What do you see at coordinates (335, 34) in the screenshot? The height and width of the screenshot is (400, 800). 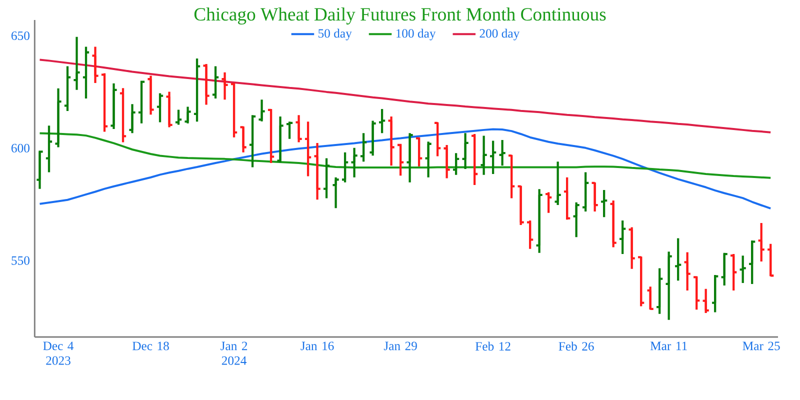 I see `legend-label: 50 day` at bounding box center [335, 34].